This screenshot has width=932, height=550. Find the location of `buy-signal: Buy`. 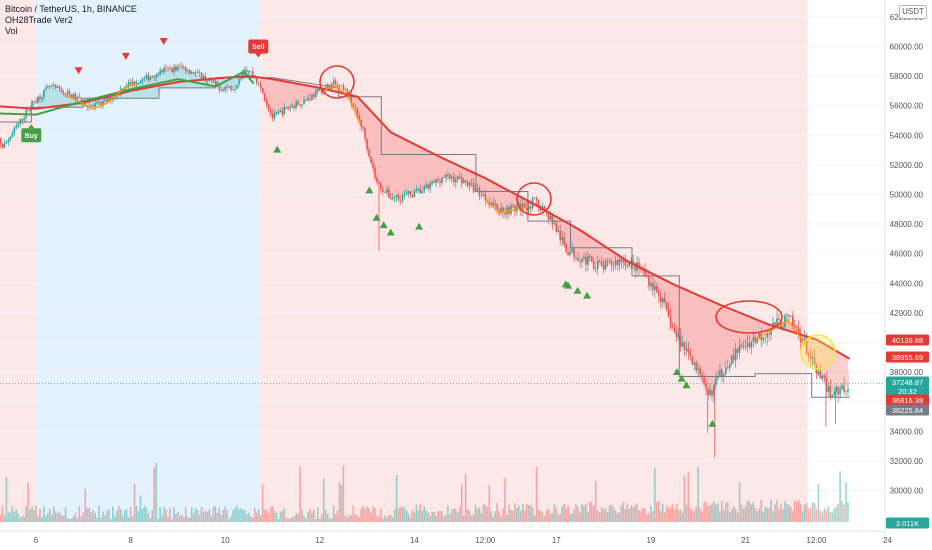

buy-signal: Buy is located at coordinates (31, 133).